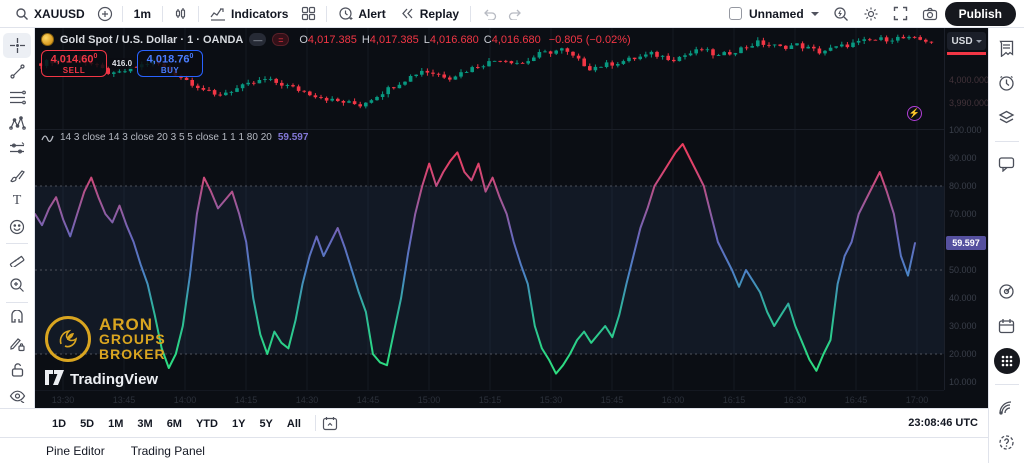 This screenshot has width=1024, height=463. I want to click on indicators-label: Indicators, so click(260, 13).